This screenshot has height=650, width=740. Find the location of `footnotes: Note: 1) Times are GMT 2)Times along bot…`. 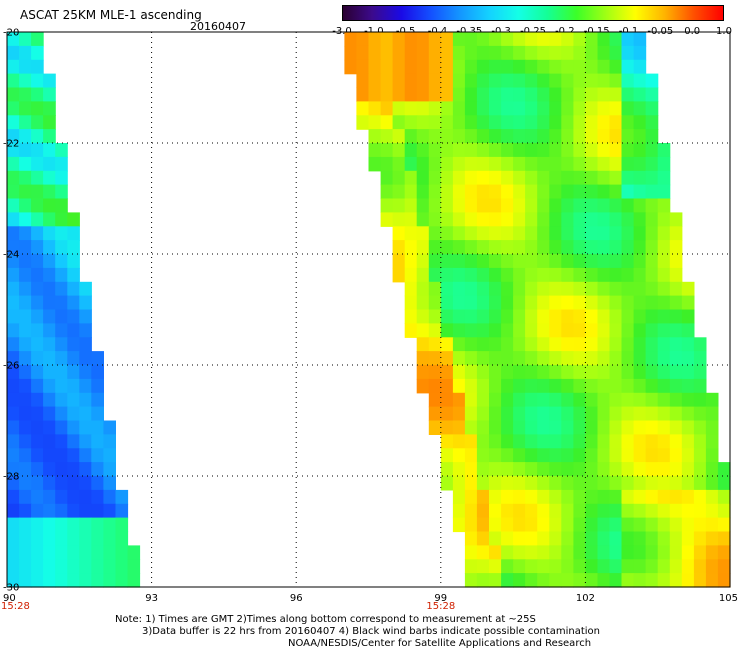

footnotes: Note: 1) Times are GMT 2)Times along bot… is located at coordinates (357, 632).